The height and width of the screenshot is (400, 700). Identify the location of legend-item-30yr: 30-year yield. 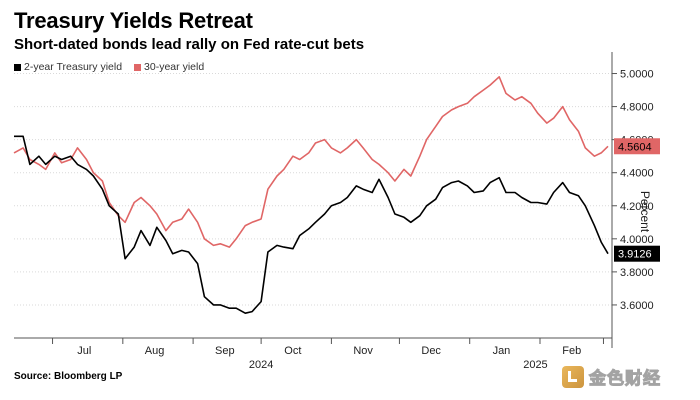
(169, 67).